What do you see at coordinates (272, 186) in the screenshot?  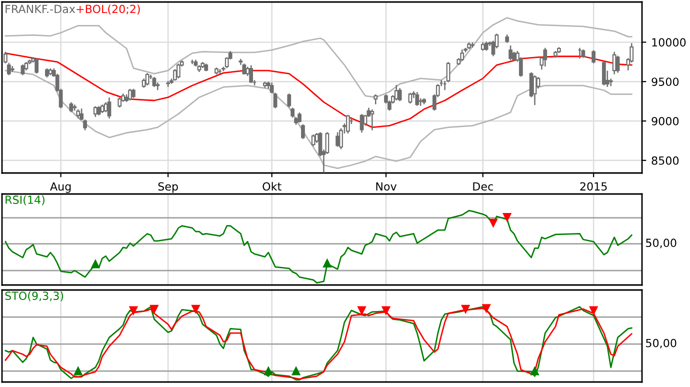 I see `x-tick-label: Okt` at bounding box center [272, 186].